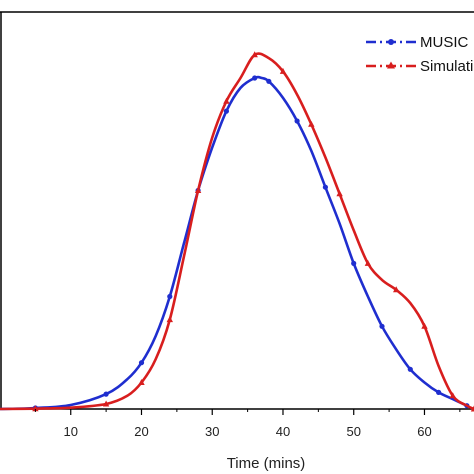 This screenshot has width=474, height=474. What do you see at coordinates (141, 431) in the screenshot?
I see `x-tick-label: 20` at bounding box center [141, 431].